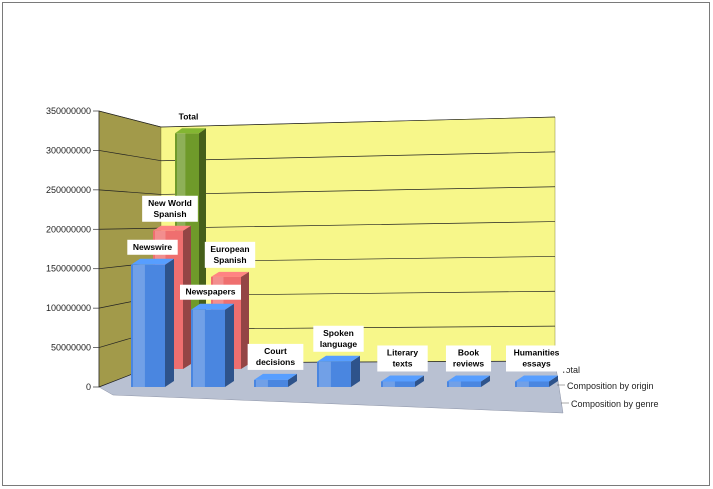 The image size is (713, 489). Describe the element at coordinates (68, 150) in the screenshot. I see `y-tick-label: 300000000` at that location.